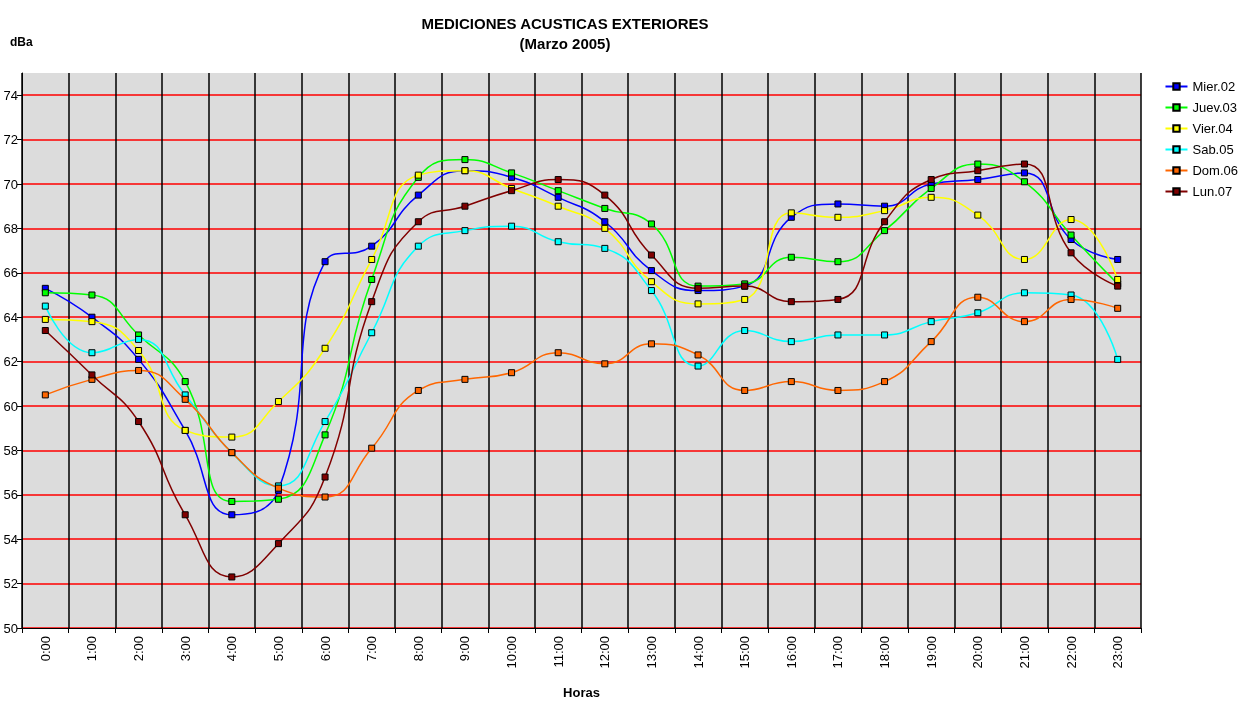 The height and width of the screenshot is (704, 1251). I want to click on x-tick-label: 14:00, so click(698, 652).